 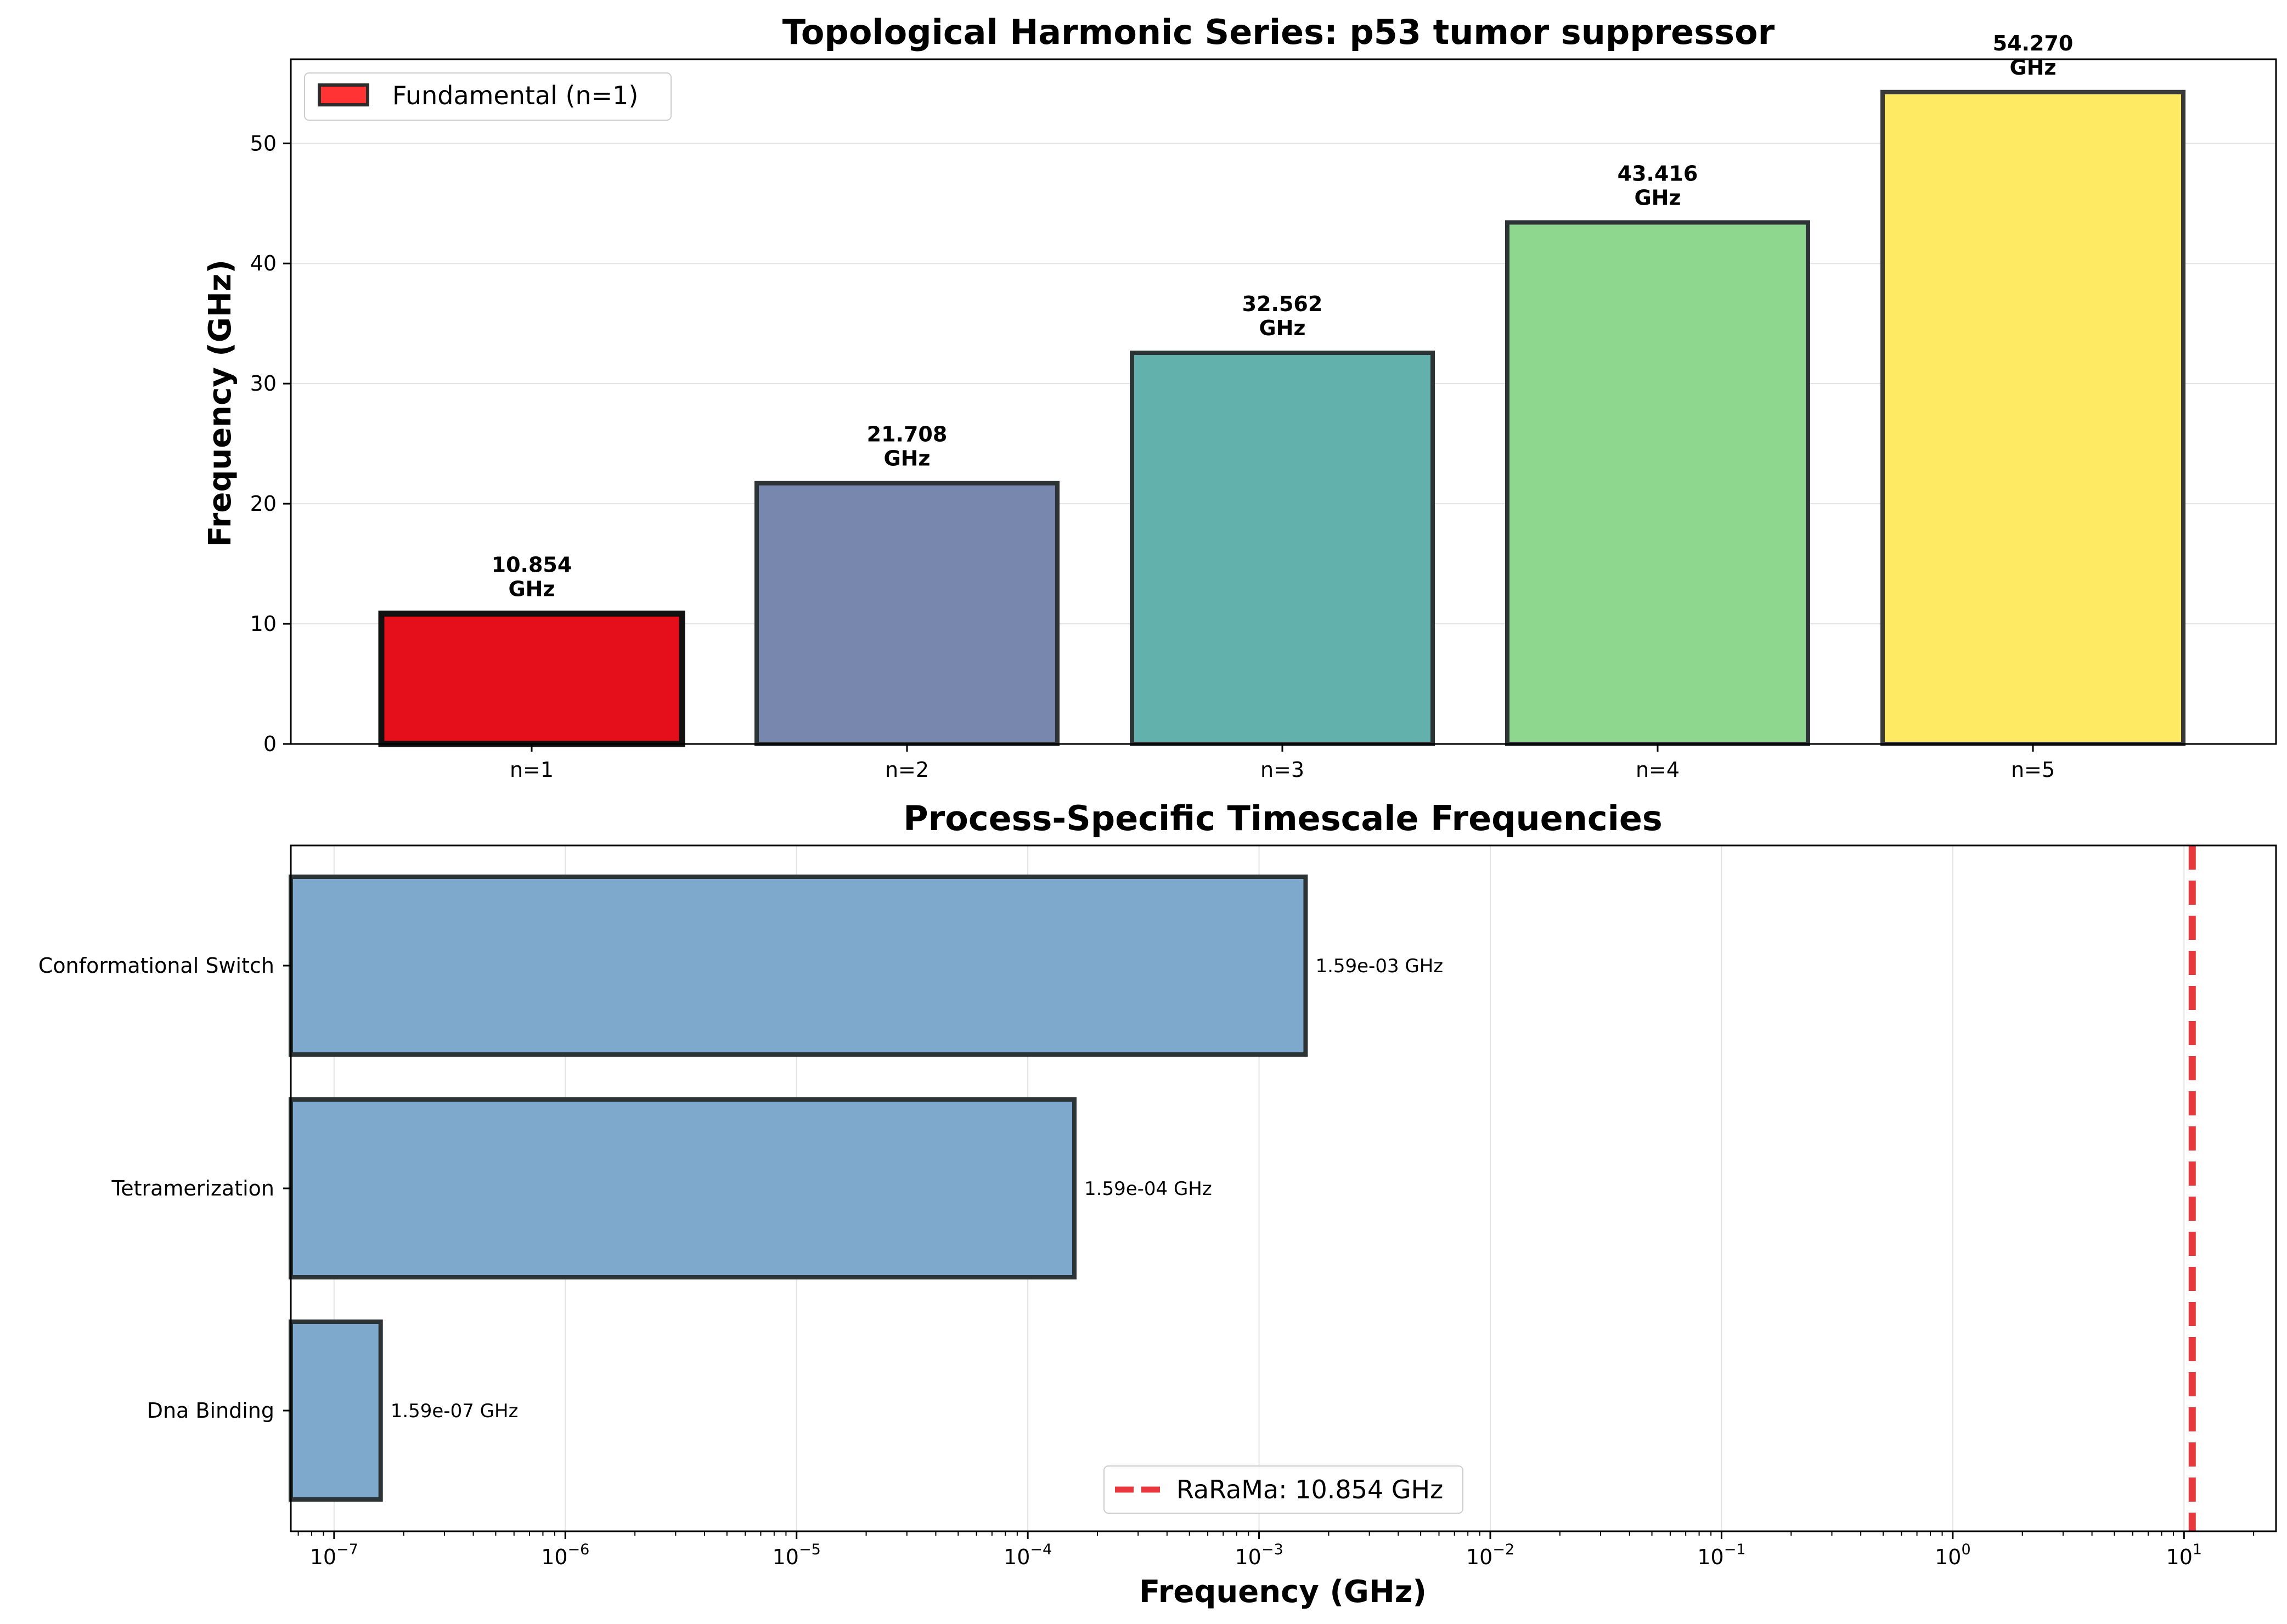 I want to click on timescale-x-axis-title: Frequency (GHz), so click(x=1283, y=1592).